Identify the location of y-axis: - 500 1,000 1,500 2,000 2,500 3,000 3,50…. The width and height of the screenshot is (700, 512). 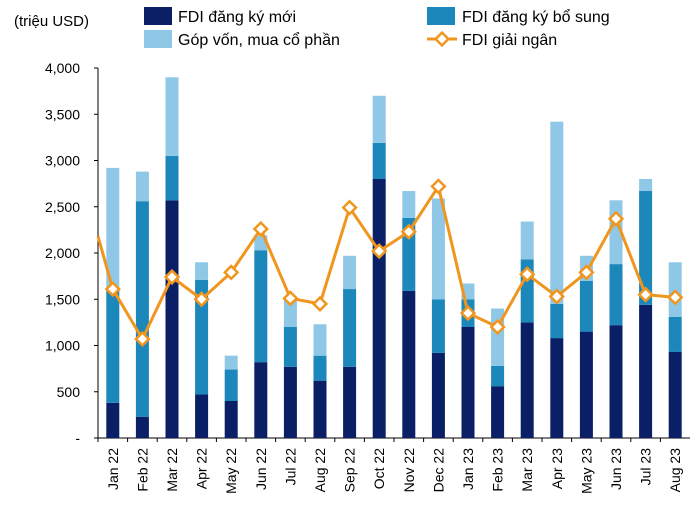
(62, 253).